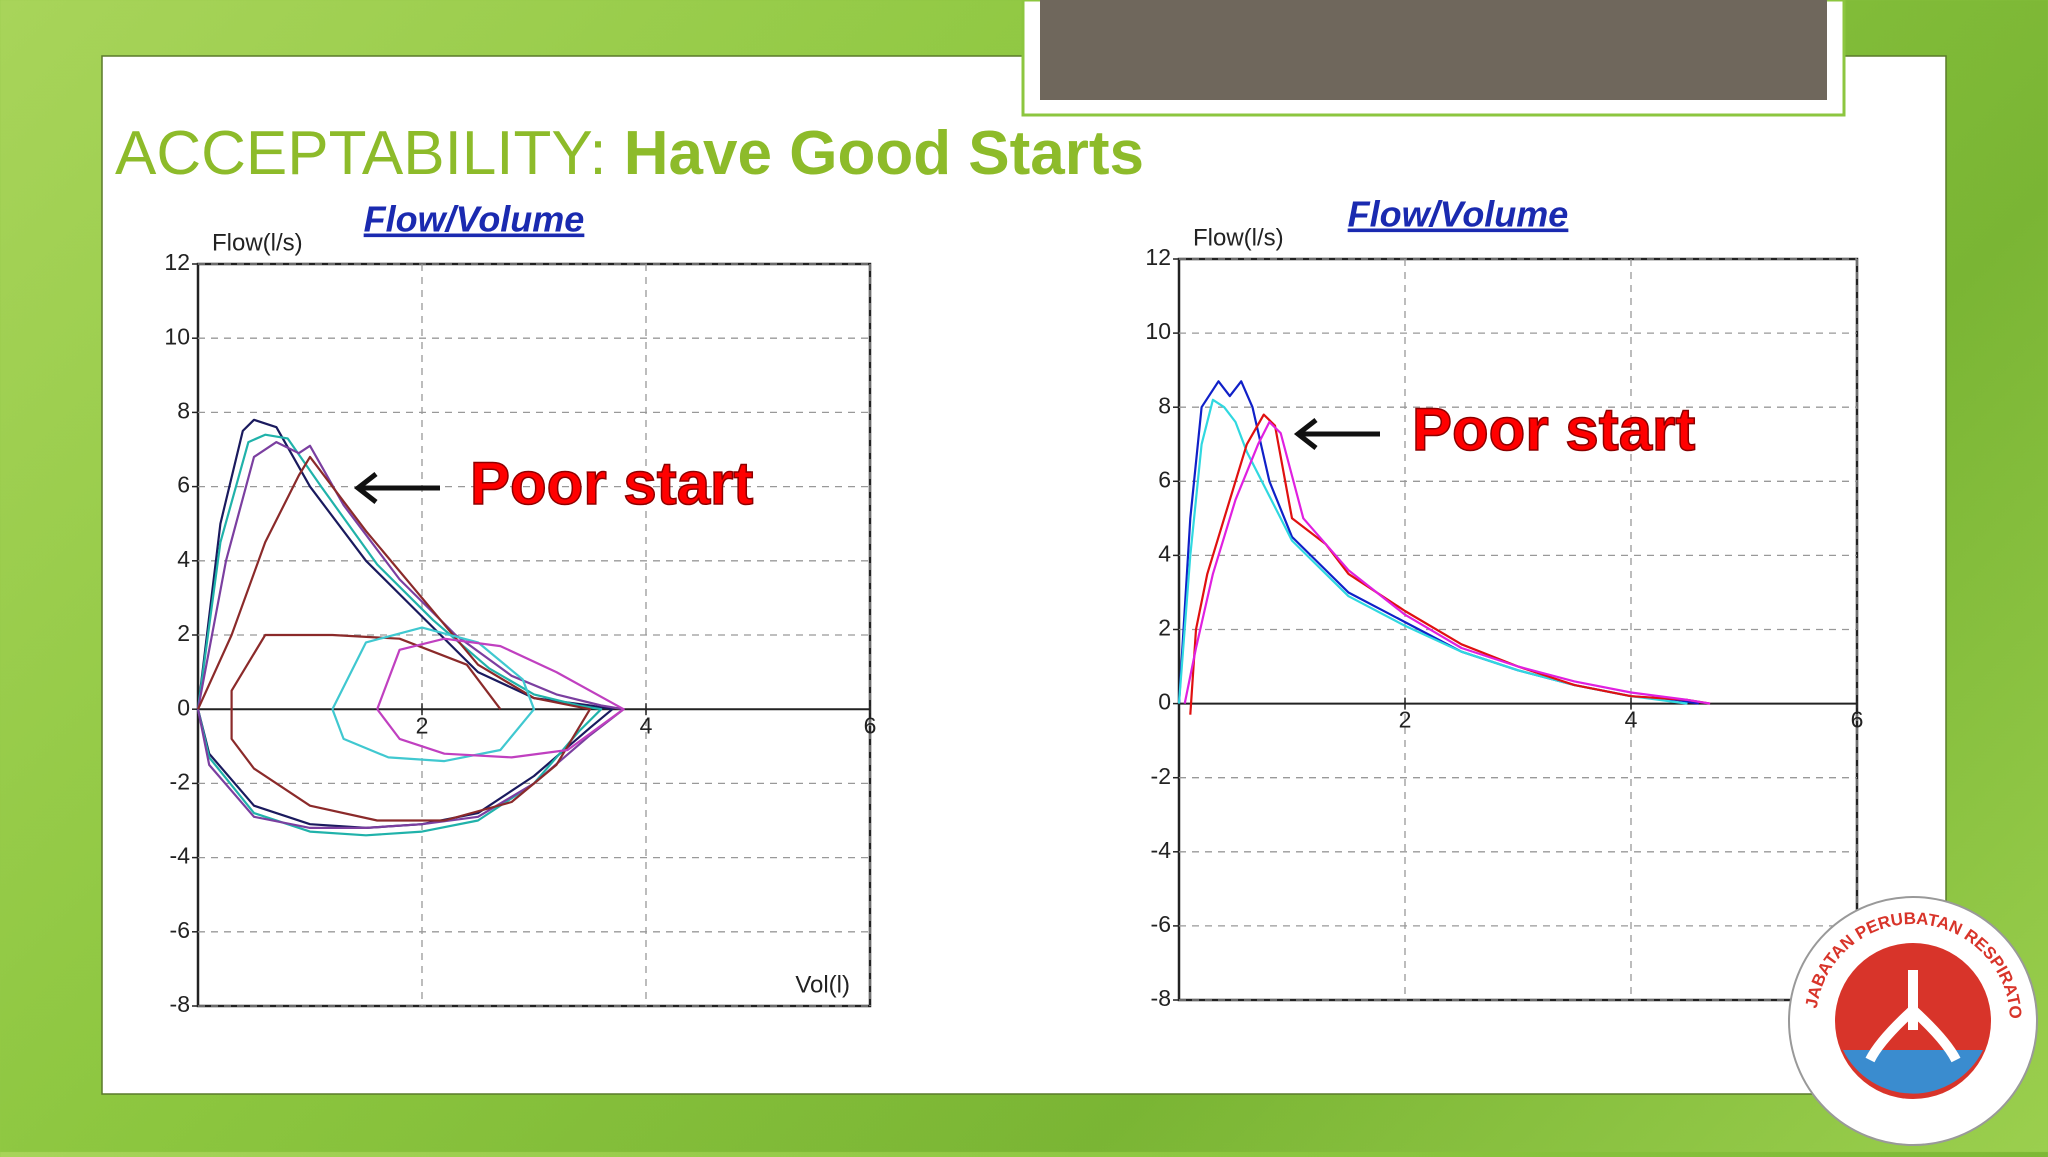 The height and width of the screenshot is (1157, 2048). I want to click on slide-title: ACCEPTABILITY: Have Good Starts, so click(629, 153).